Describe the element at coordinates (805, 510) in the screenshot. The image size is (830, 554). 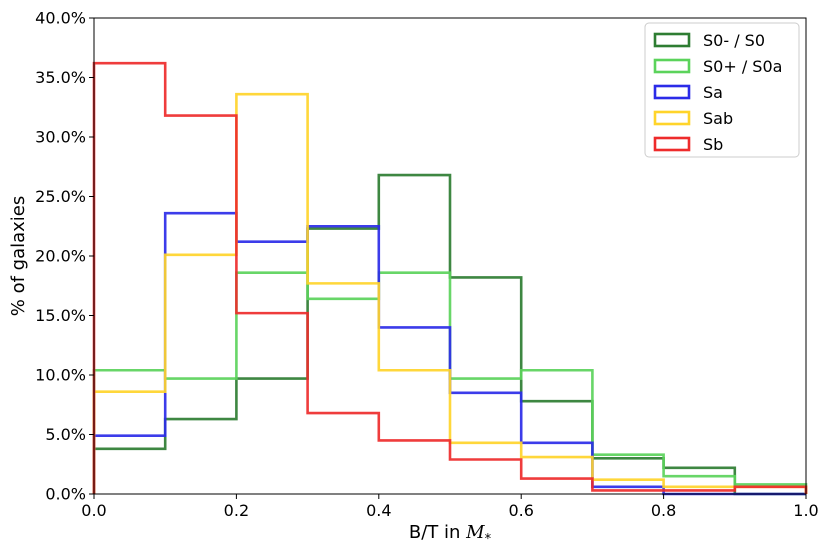
I see `x-tick-label: 1.0` at that location.